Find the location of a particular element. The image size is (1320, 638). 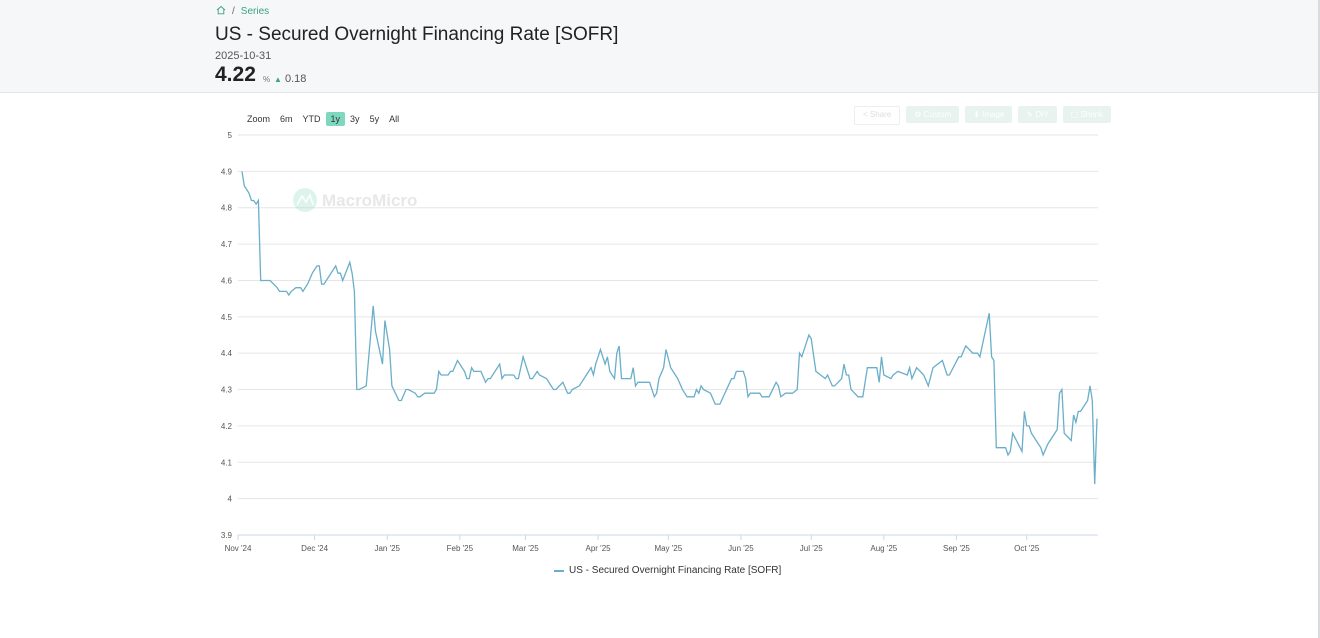

x-tick-label: Jan '25 is located at coordinates (387, 548).